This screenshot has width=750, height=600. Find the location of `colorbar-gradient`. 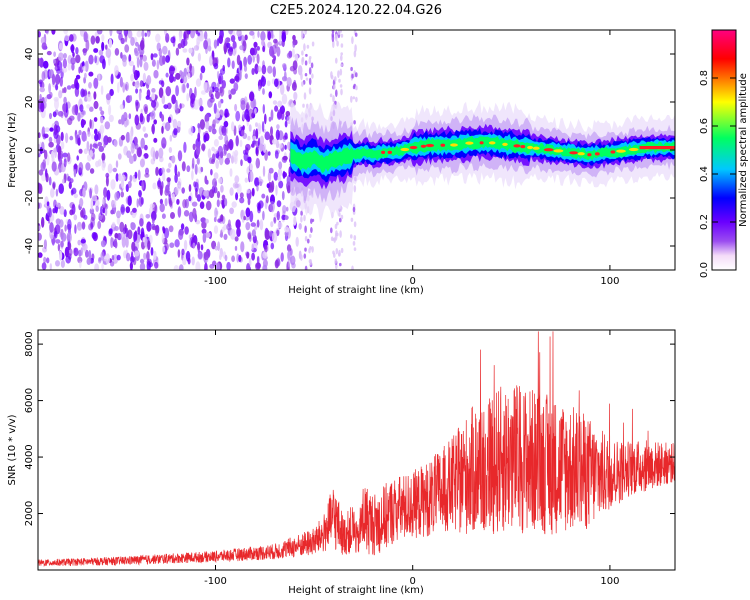

colorbar-gradient is located at coordinates (724, 150).